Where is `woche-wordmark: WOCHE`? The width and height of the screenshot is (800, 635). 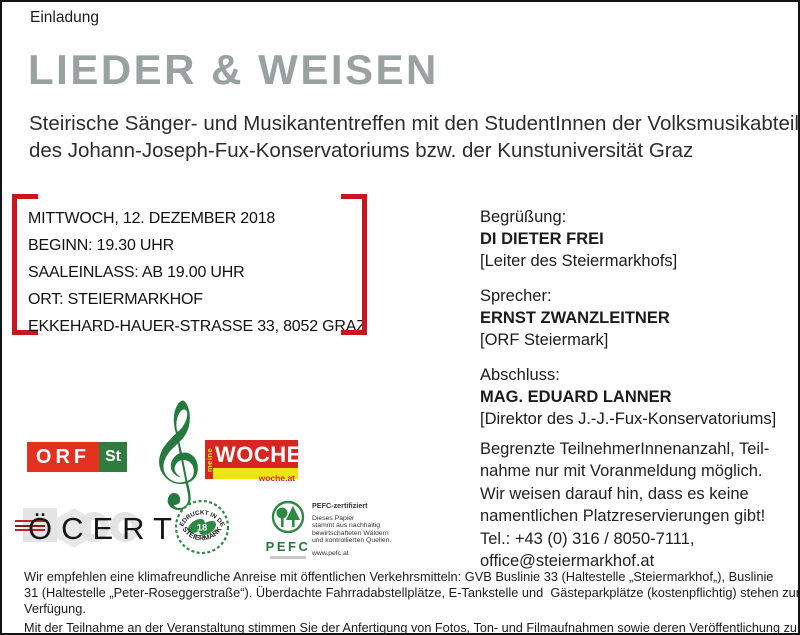 woche-wordmark: WOCHE is located at coordinates (258, 454).